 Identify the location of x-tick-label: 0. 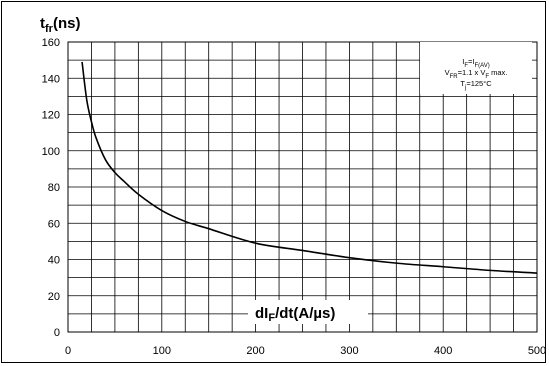
(68, 351).